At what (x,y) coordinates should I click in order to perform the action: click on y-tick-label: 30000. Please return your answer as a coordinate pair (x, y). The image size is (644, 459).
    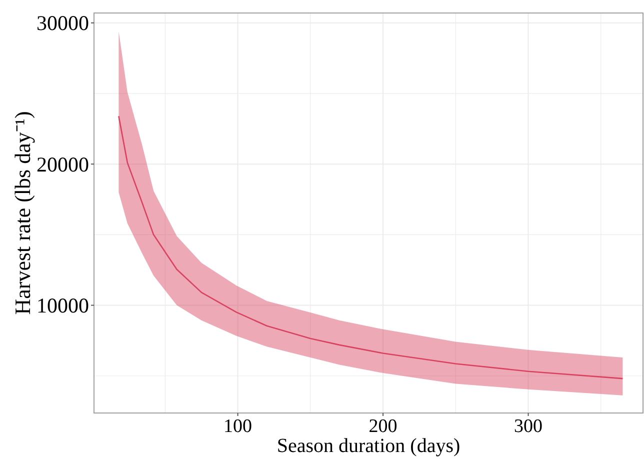
    Looking at the image, I should click on (62, 23).